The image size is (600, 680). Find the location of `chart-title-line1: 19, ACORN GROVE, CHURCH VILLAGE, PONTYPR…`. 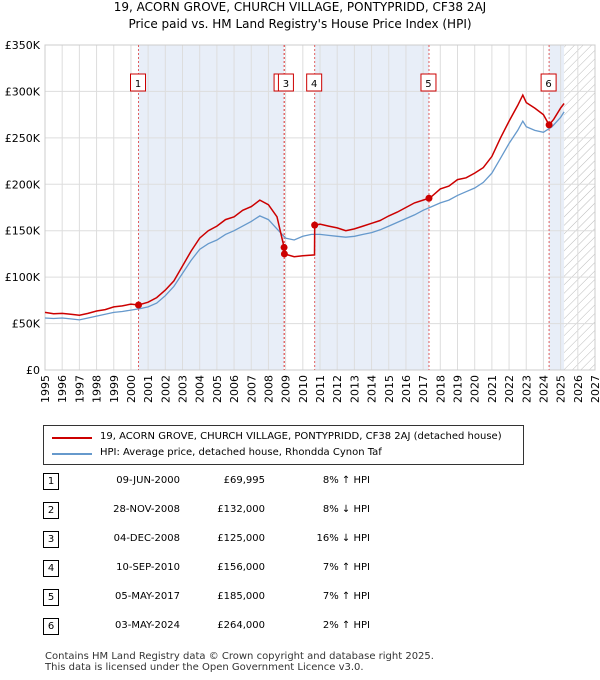

chart-title-line1: 19, ACORN GROVE, CHURCH VILLAGE, PONTYPR… is located at coordinates (300, 7).